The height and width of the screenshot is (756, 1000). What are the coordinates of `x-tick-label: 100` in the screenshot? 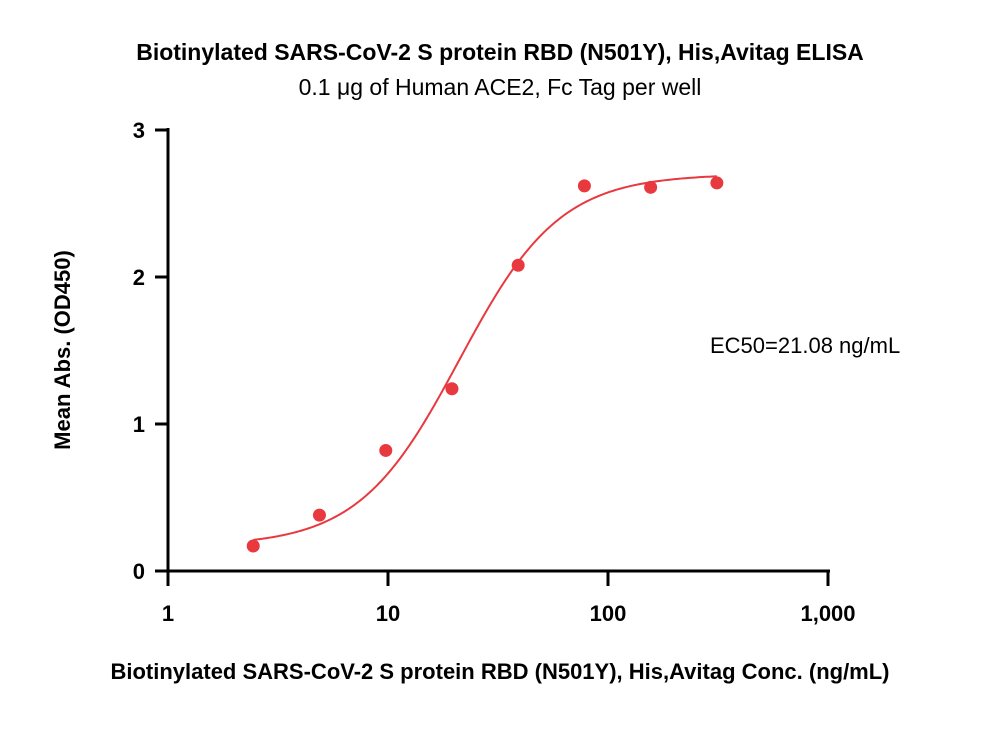 It's located at (608, 613).